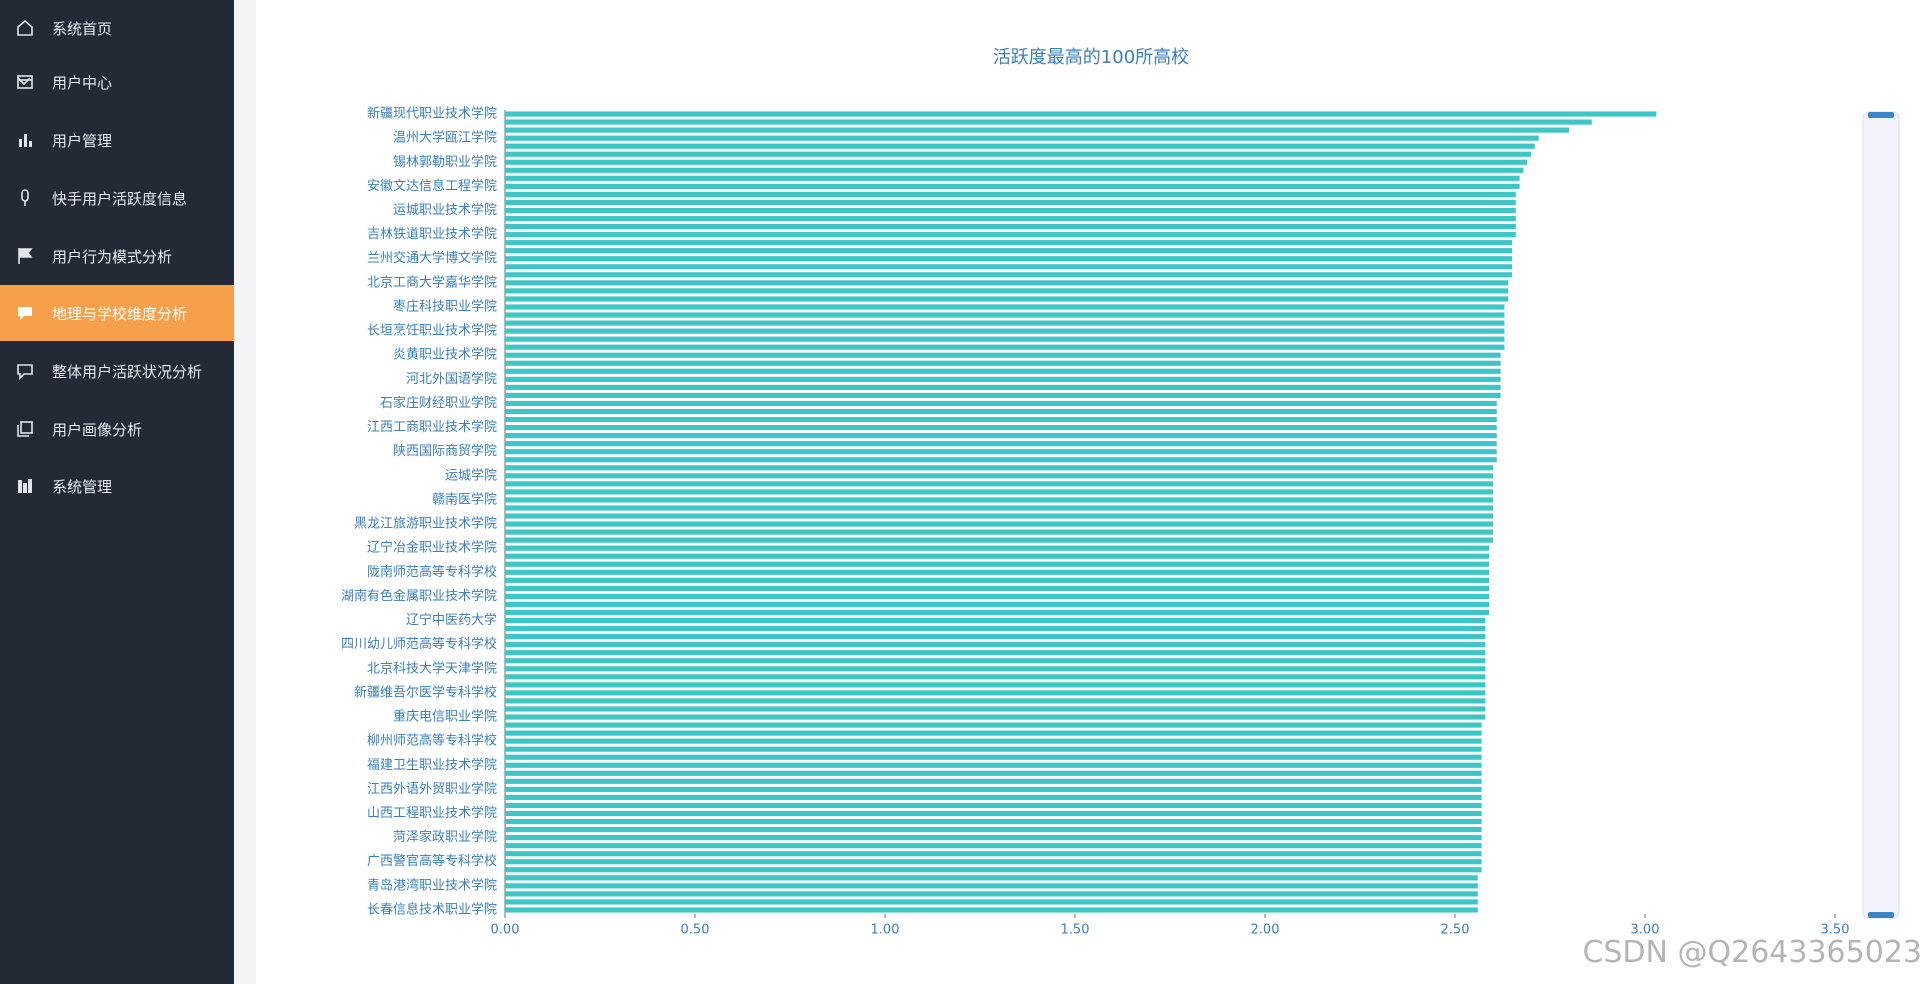  I want to click on y-tick-label: 广西警官高等专科学校, so click(432, 861).